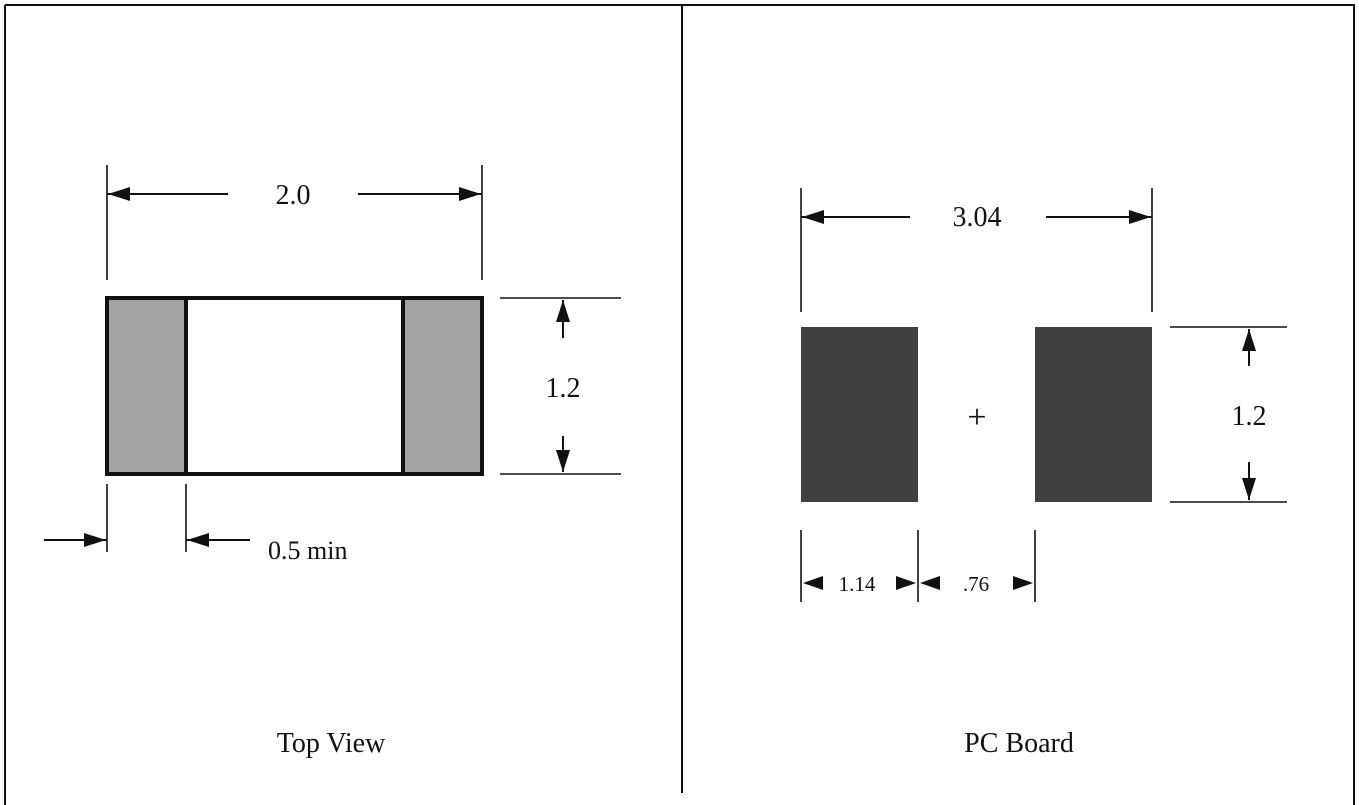 The height and width of the screenshot is (805, 1359). Describe the element at coordinates (857, 584) in the screenshot. I see `pad-width-label: 1.14` at that location.